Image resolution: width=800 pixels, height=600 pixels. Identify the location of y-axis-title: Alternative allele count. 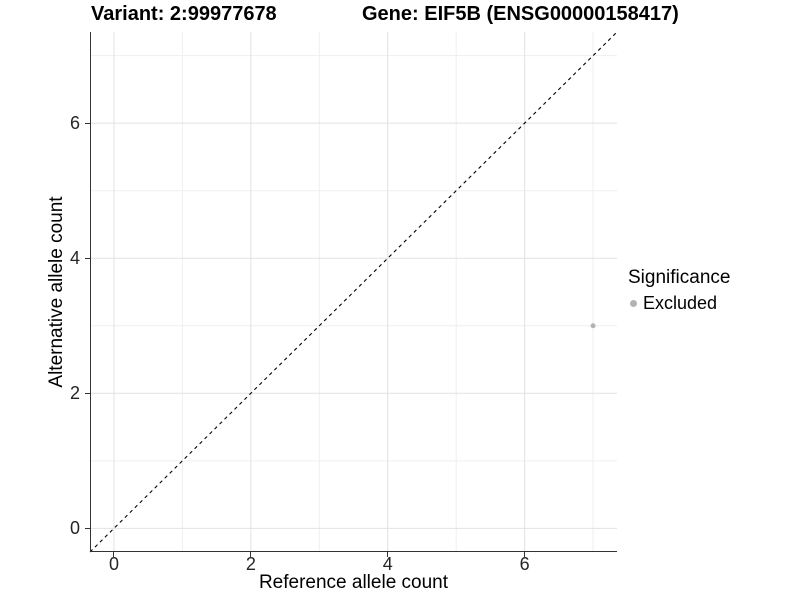
(56, 292).